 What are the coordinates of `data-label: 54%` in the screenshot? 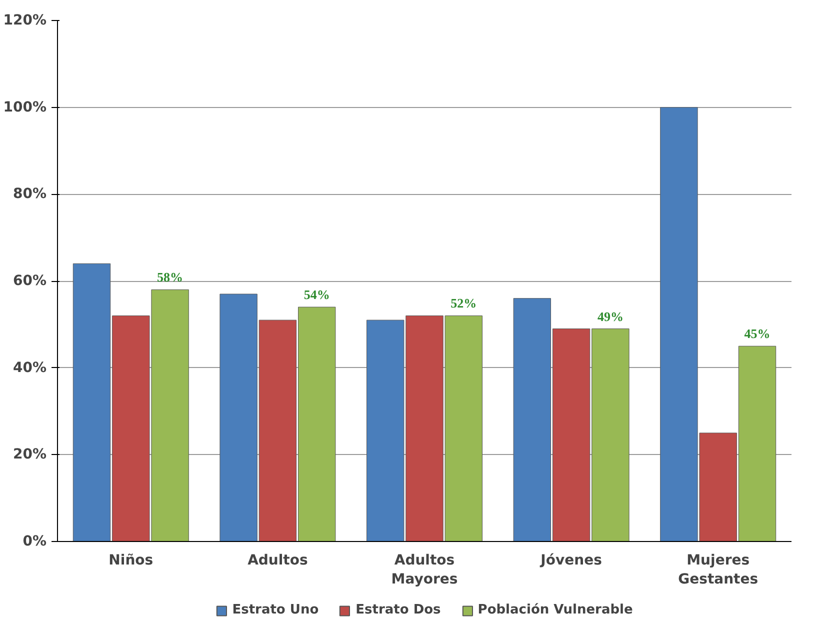 It's located at (317, 294).